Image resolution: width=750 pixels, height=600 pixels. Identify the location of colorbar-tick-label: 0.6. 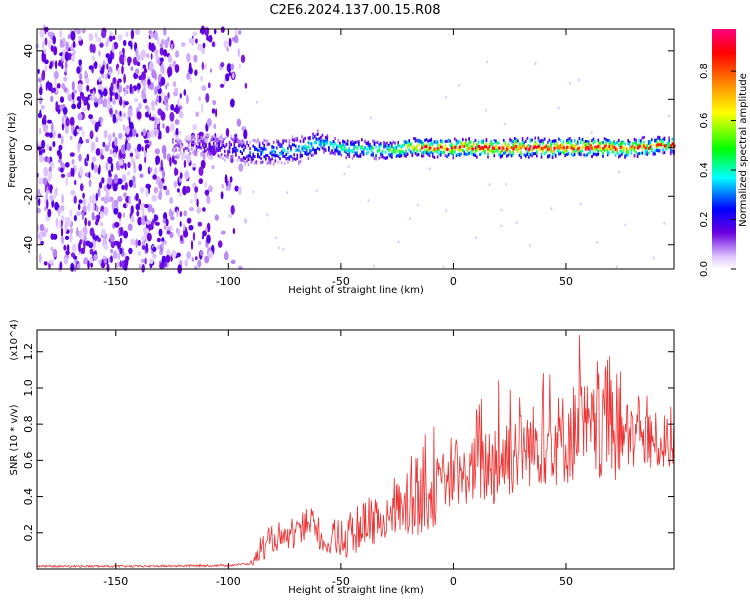
(704, 121).